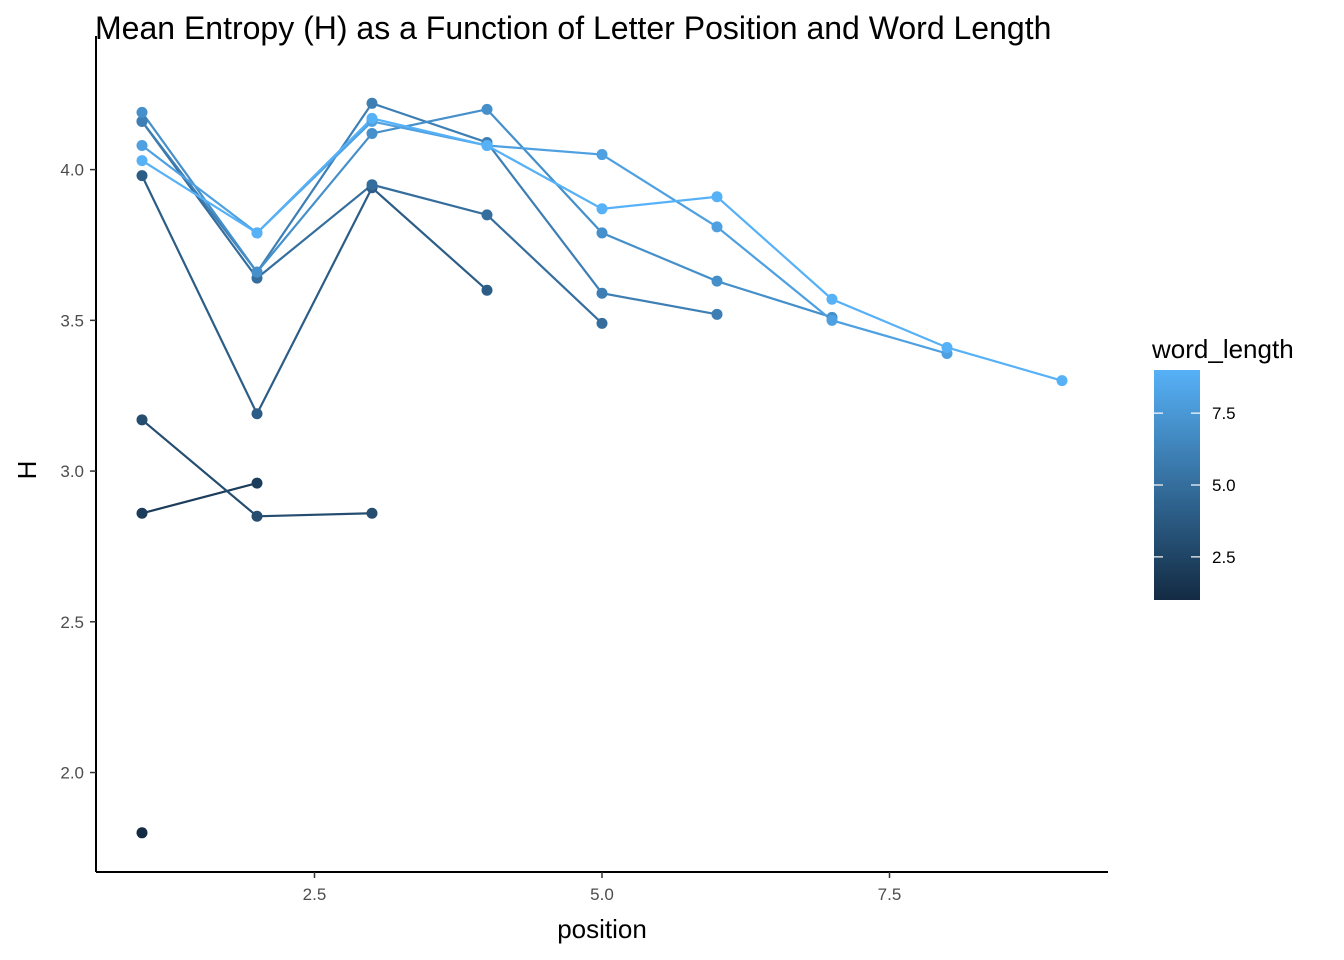  Describe the element at coordinates (890, 894) in the screenshot. I see `x-tick-label: 7.5` at that location.